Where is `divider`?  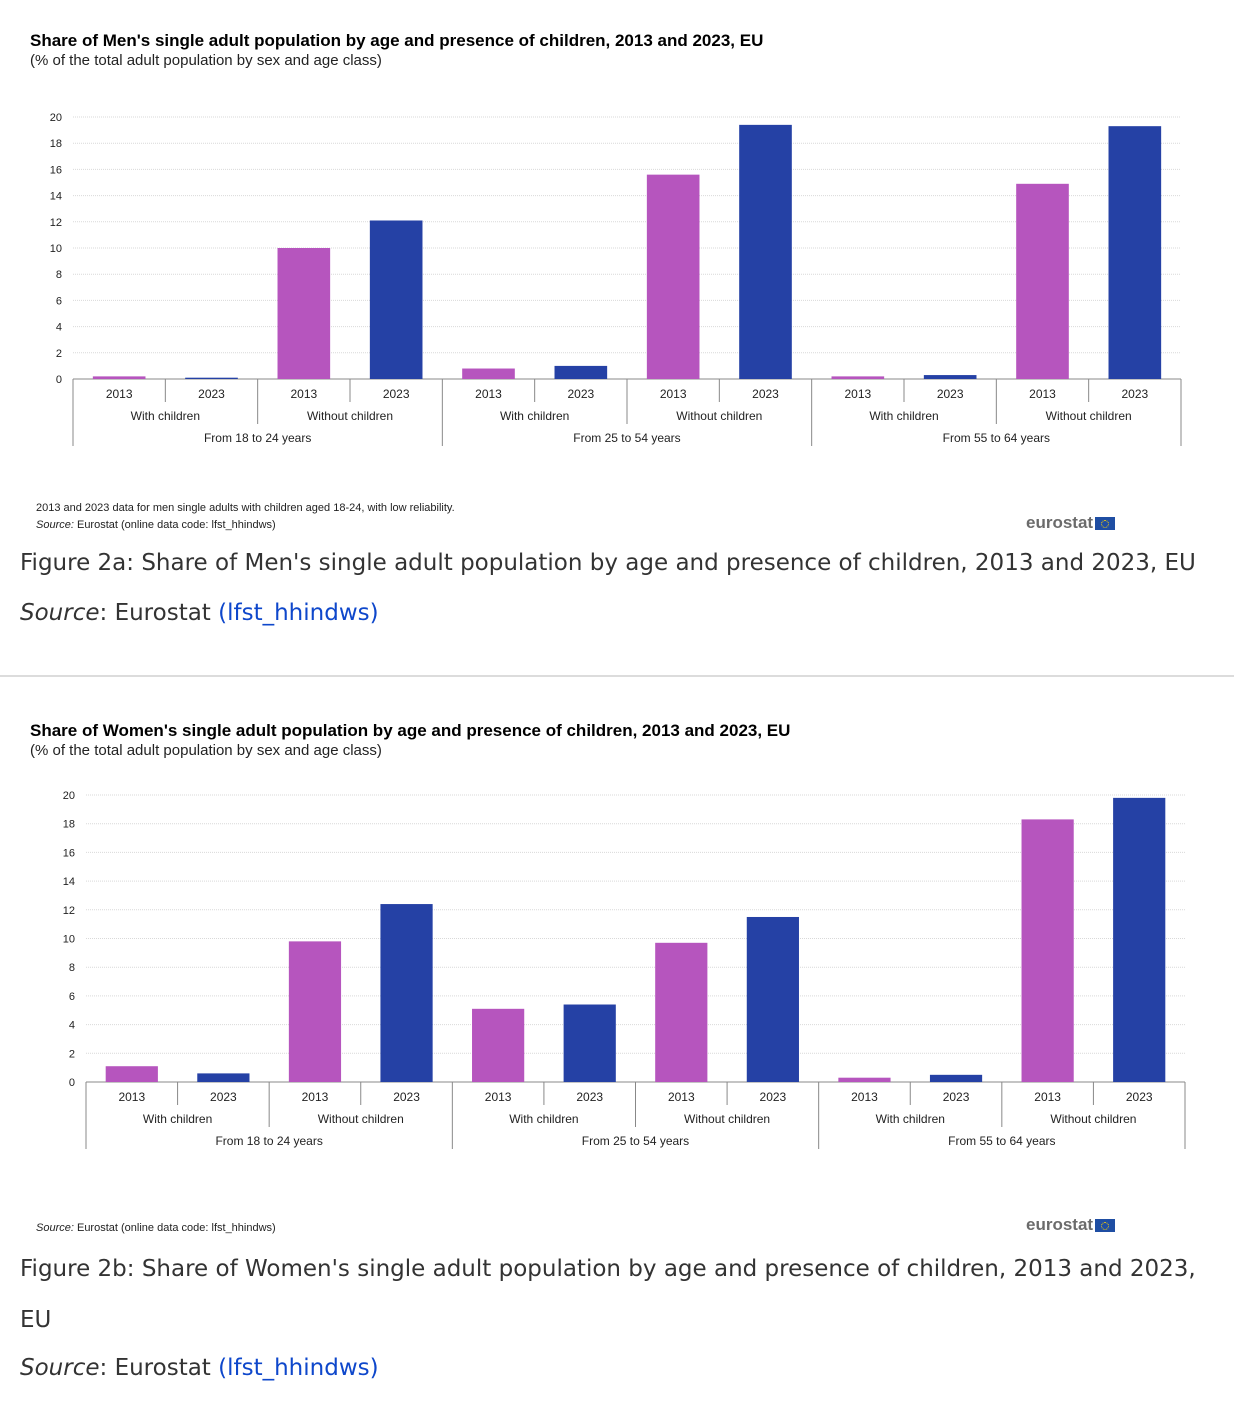 divider is located at coordinates (617, 676).